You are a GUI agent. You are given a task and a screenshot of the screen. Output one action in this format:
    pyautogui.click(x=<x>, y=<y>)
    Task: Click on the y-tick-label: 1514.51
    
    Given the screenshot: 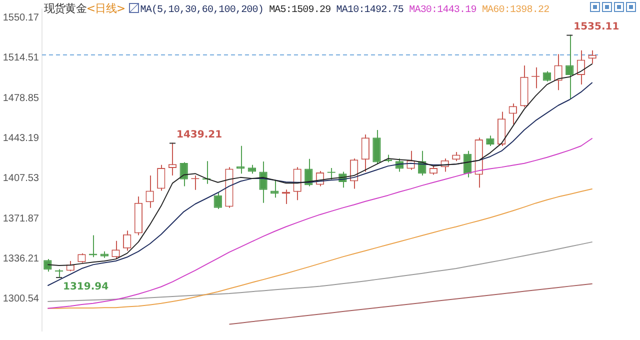 What is the action you would take?
    pyautogui.click(x=21, y=58)
    